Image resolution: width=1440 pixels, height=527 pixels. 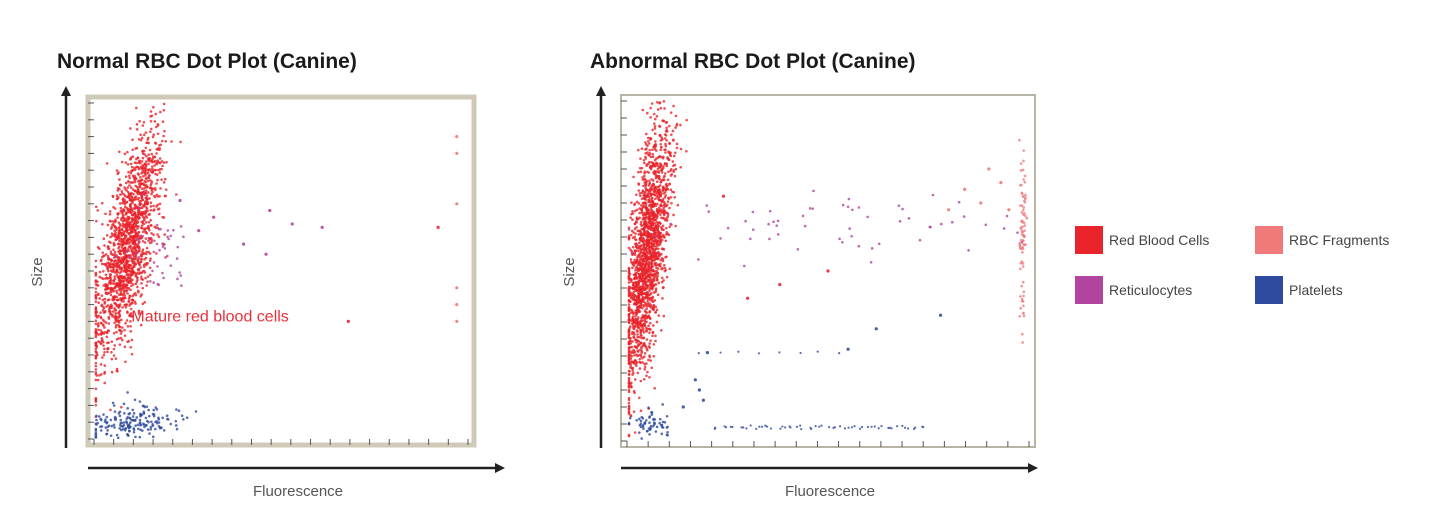 I want to click on annotation-label: Mature red blood cells, so click(x=209, y=316).